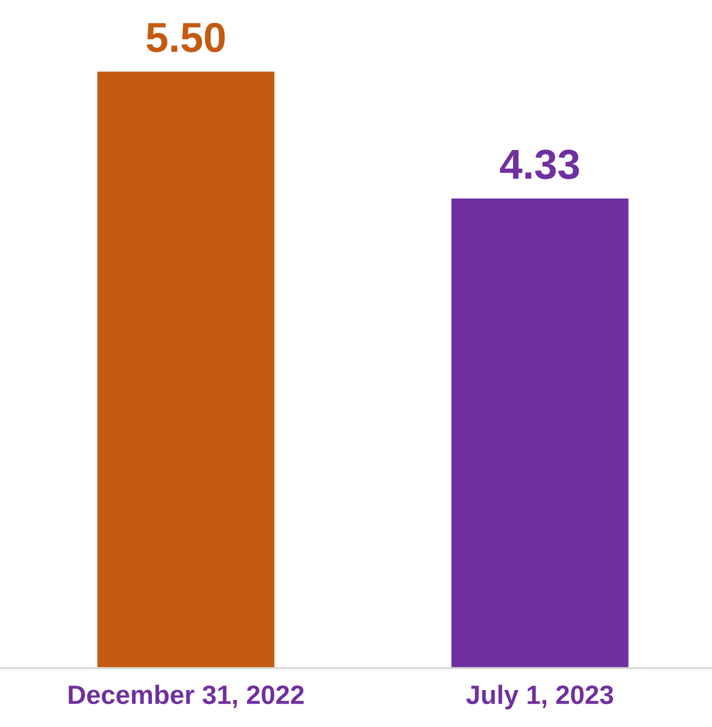  Describe the element at coordinates (540, 697) in the screenshot. I see `x-tick-label: July 1, 2023` at that location.